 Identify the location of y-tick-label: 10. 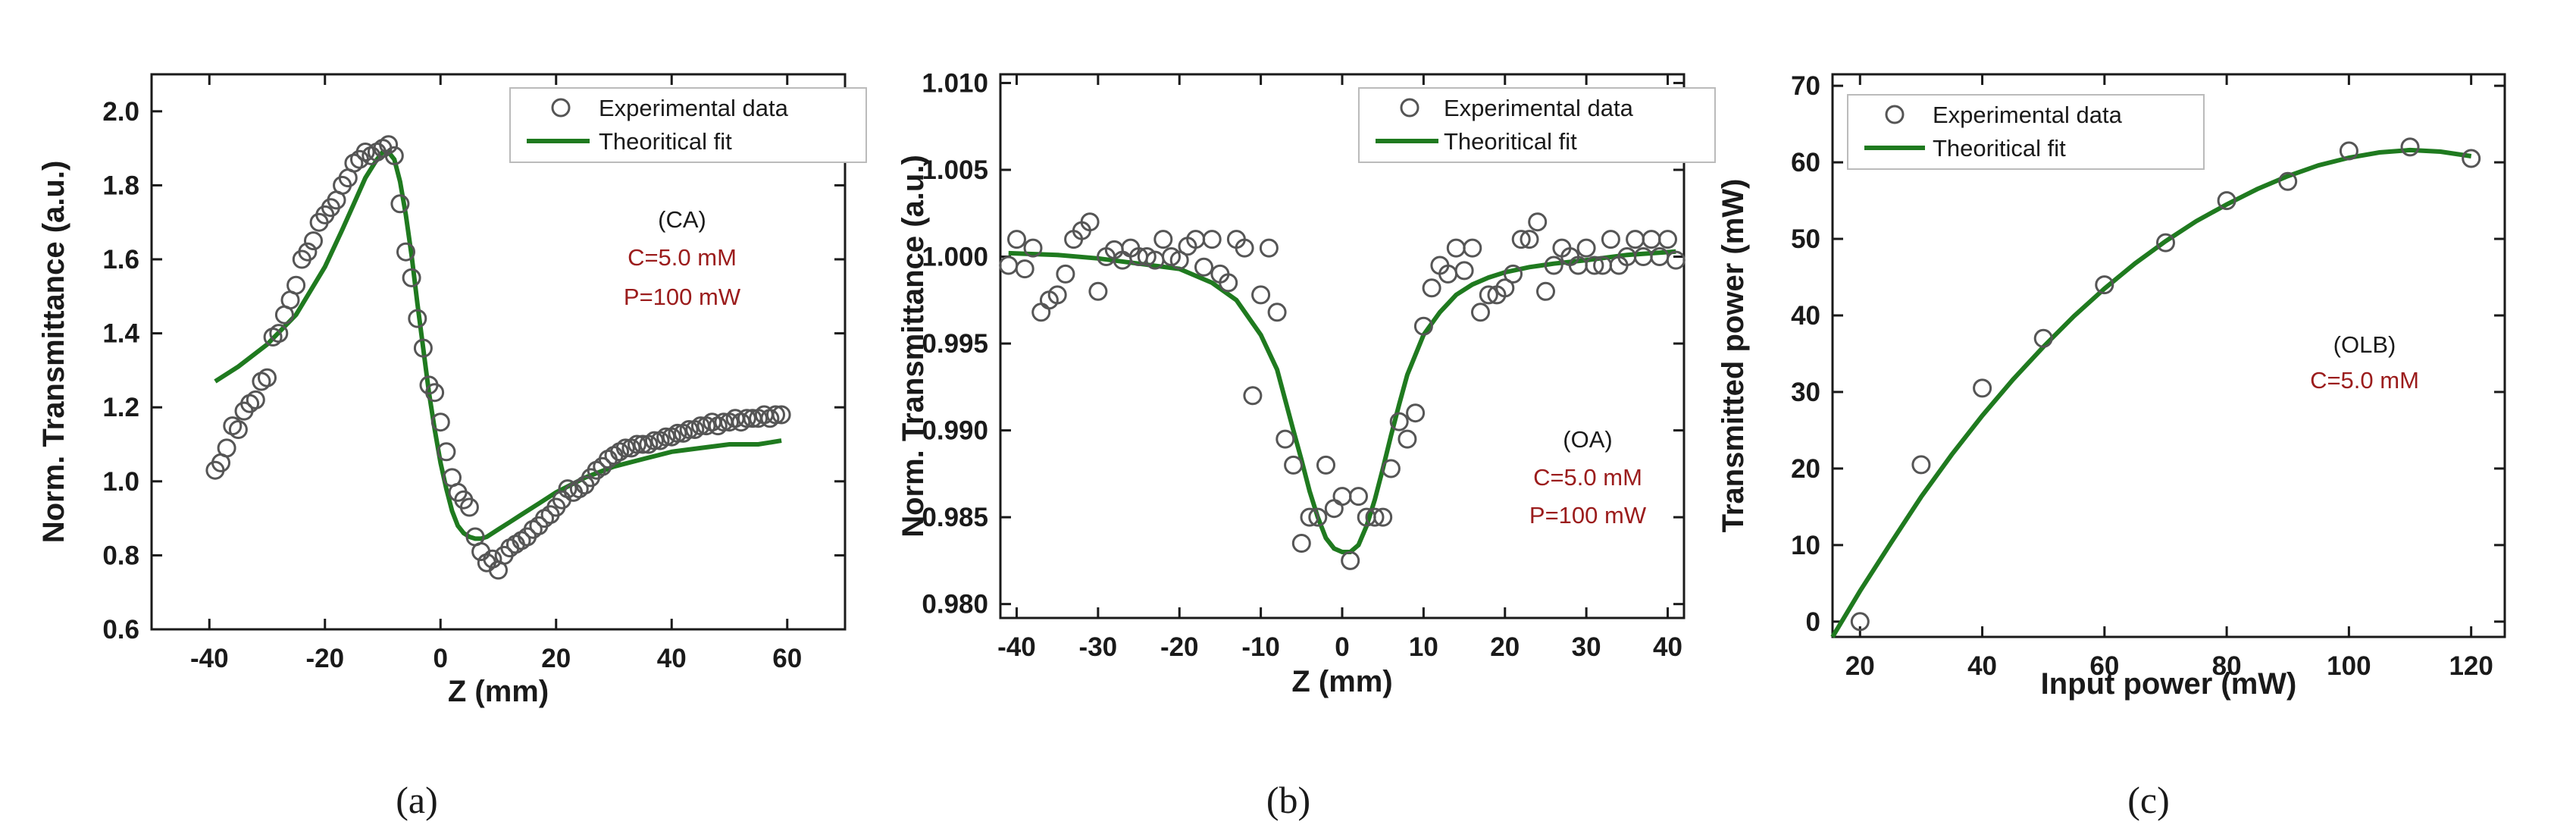
(1805, 545).